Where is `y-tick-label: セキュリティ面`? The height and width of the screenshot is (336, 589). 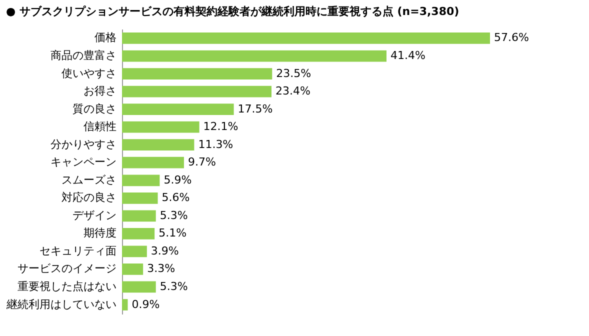
y-tick-label: セキュリティ面 is located at coordinates (78, 251).